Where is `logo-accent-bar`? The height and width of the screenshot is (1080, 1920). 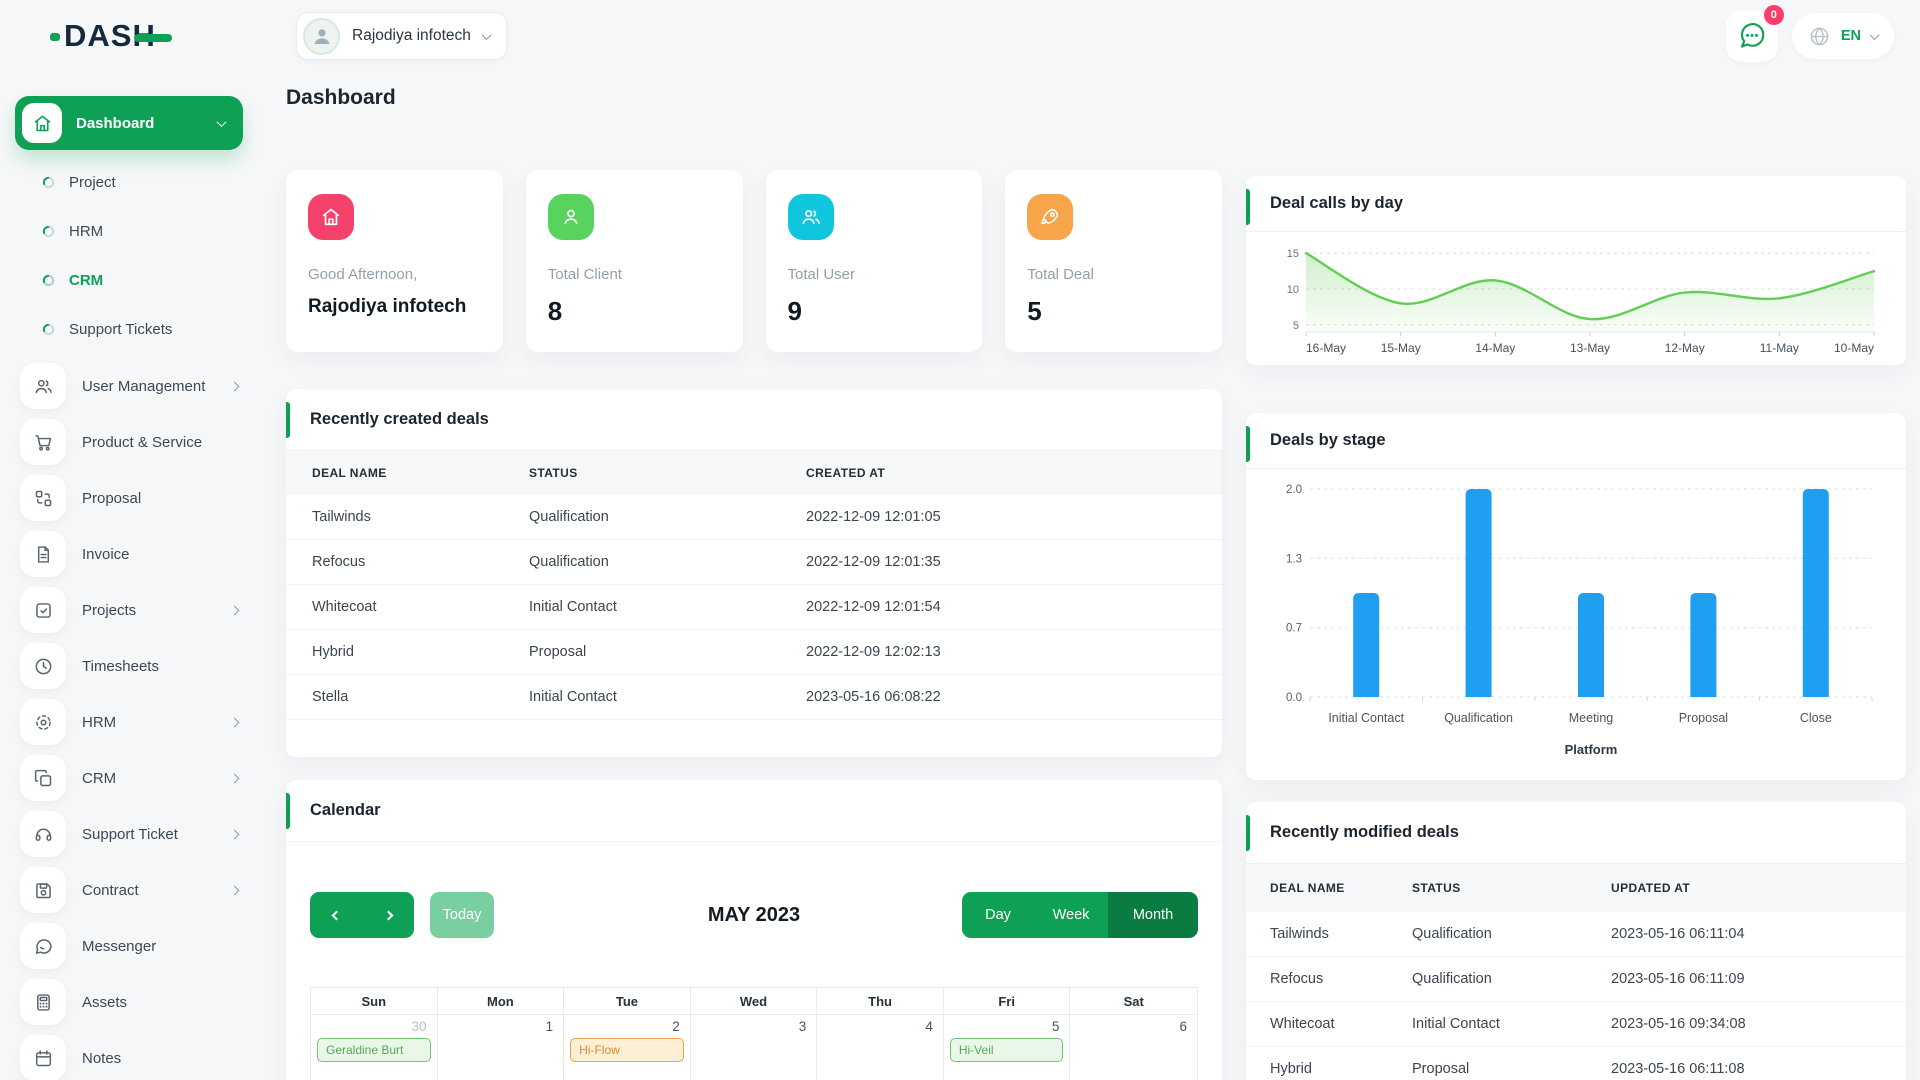
logo-accent-bar is located at coordinates (152, 38).